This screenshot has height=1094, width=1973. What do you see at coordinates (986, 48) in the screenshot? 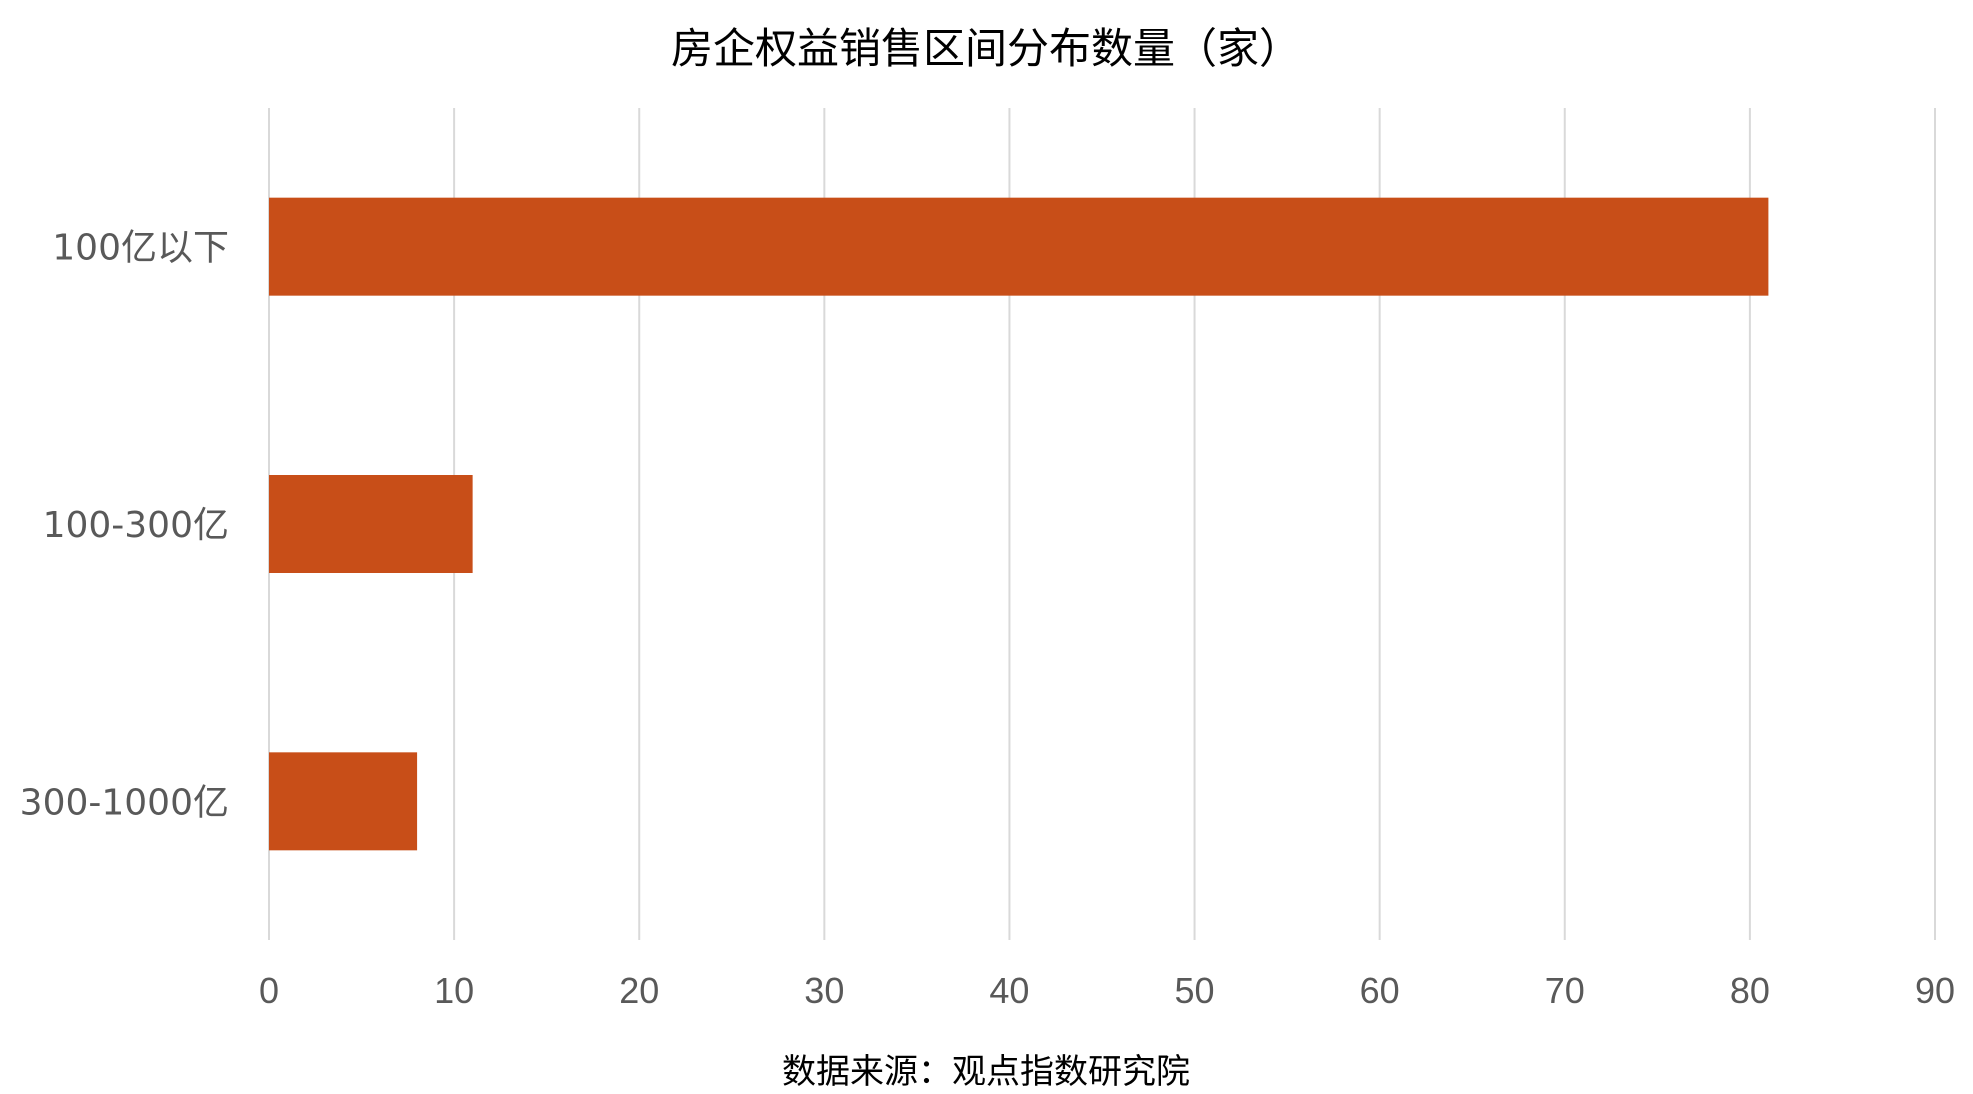
I see `chart-title: 房企权益销售区间分布数量（家）` at bounding box center [986, 48].